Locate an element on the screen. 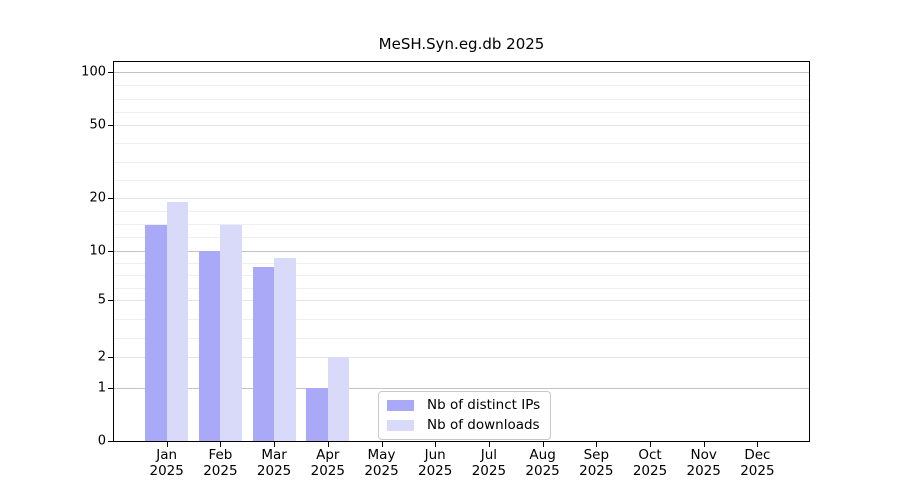 Image resolution: width=900 pixels, height=500 pixels. legend-label-downloads: Nb of downloads is located at coordinates (483, 425).